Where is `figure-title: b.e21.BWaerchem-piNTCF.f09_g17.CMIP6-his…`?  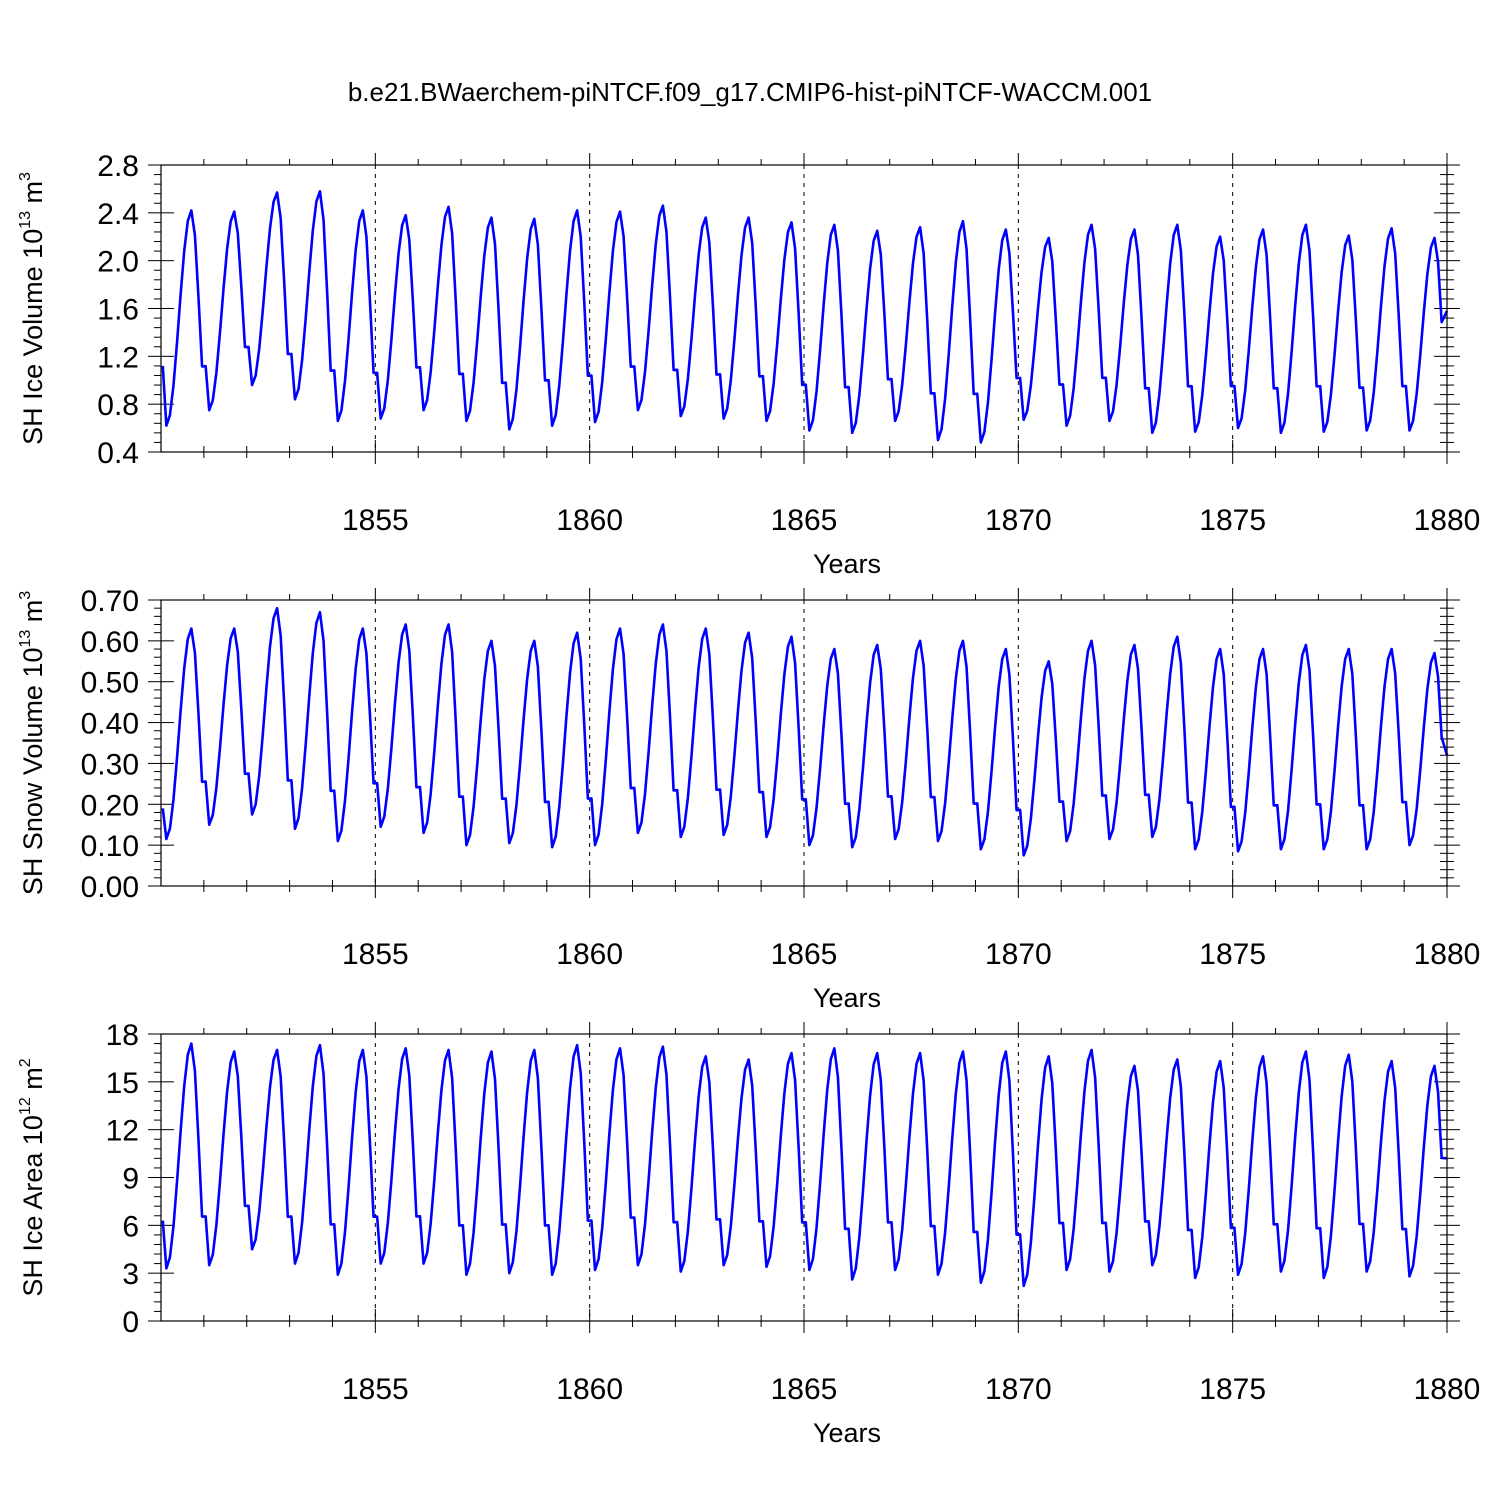
figure-title: b.e21.BWaerchem-piNTCF.f09_g17.CMIP6-his… is located at coordinates (750, 92).